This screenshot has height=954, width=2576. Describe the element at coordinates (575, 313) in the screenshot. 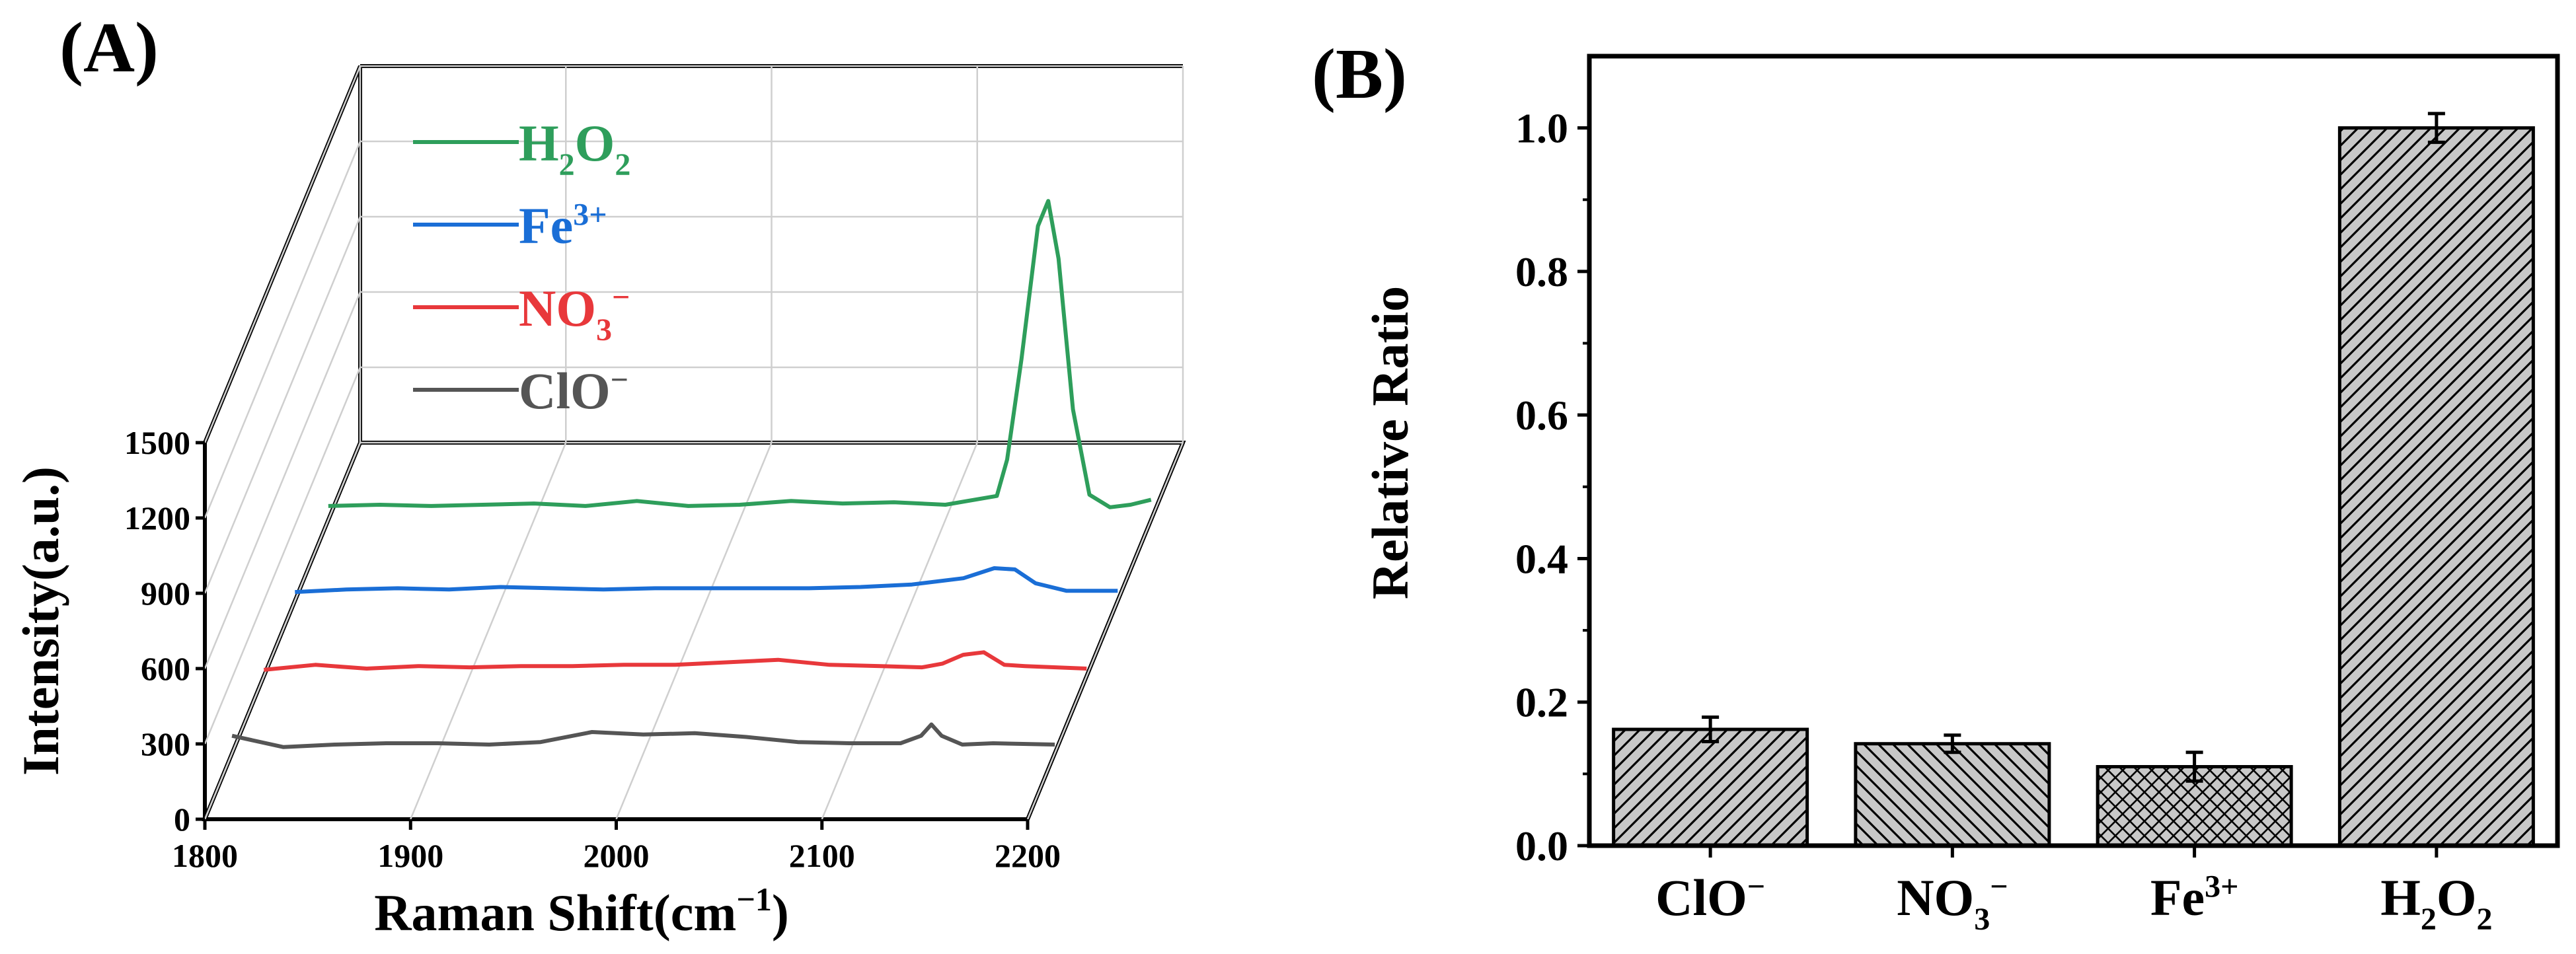

I see `panel-a-legend-label: NO3−` at that location.